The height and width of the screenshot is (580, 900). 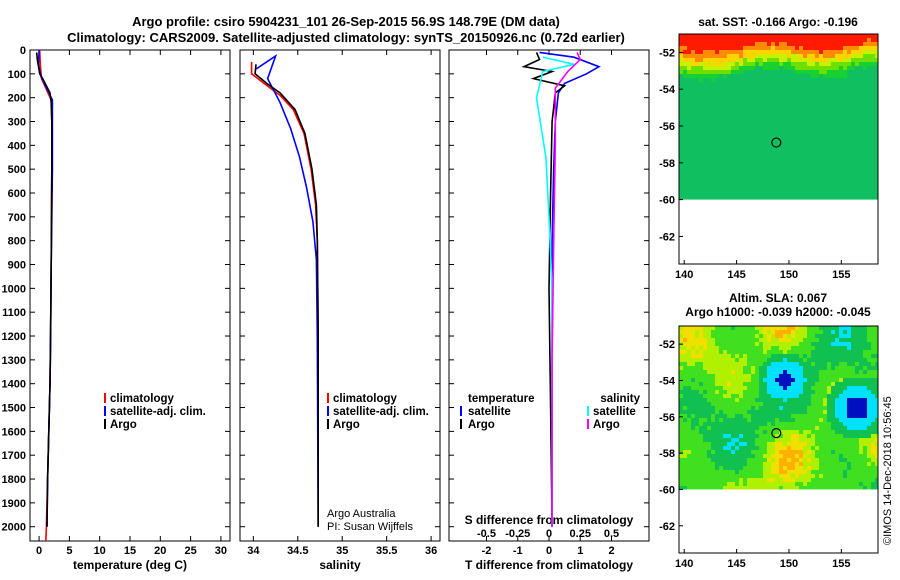 What do you see at coordinates (588, 411) in the screenshot?
I see `legend-swatch` at bounding box center [588, 411].